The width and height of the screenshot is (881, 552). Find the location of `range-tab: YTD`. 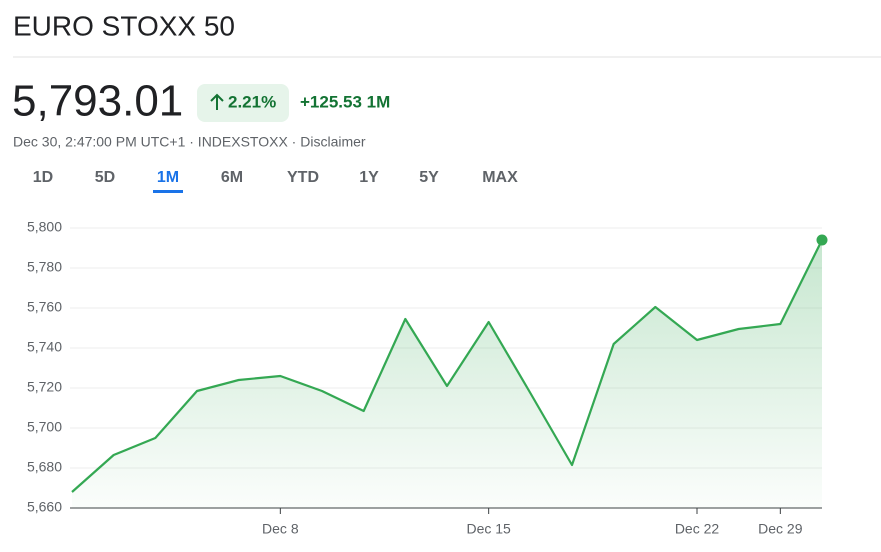

range-tab: YTD is located at coordinates (303, 177).